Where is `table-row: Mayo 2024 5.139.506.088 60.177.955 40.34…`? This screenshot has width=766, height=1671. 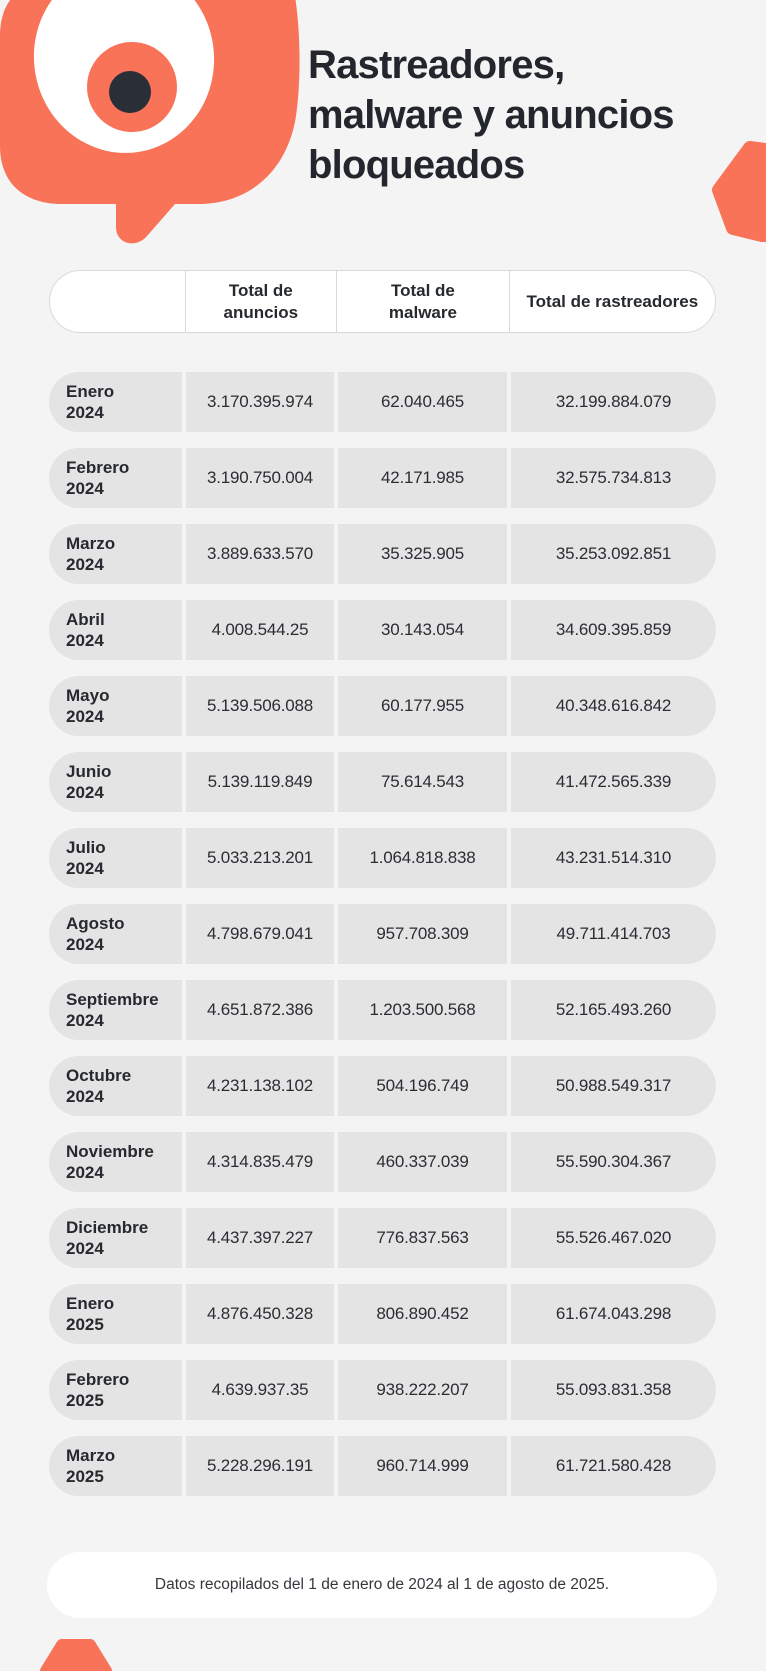 table-row: Mayo 2024 5.139.506.088 60.177.955 40.34… is located at coordinates (382, 706).